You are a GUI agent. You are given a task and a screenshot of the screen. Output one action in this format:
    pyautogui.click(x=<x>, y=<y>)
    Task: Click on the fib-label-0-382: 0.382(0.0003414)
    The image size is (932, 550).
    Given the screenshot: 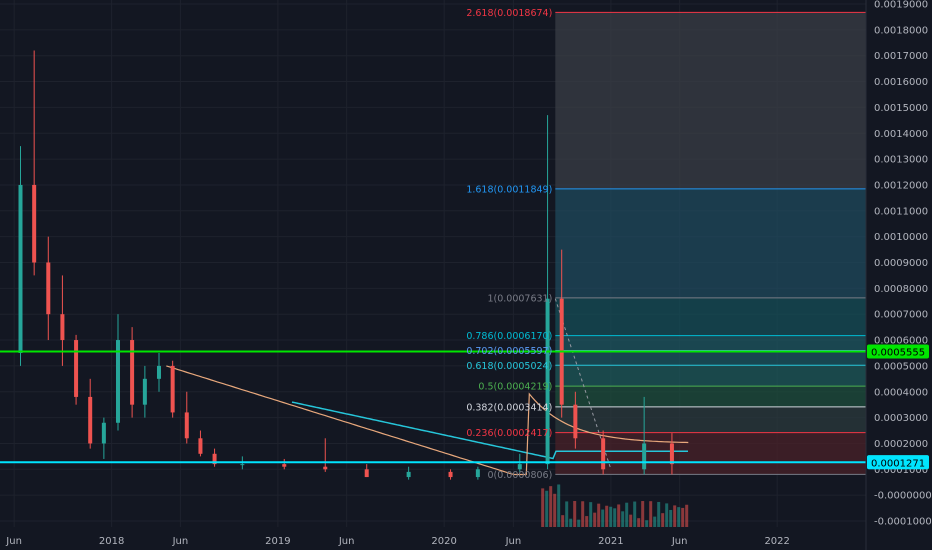 What is the action you would take?
    pyautogui.click(x=509, y=407)
    